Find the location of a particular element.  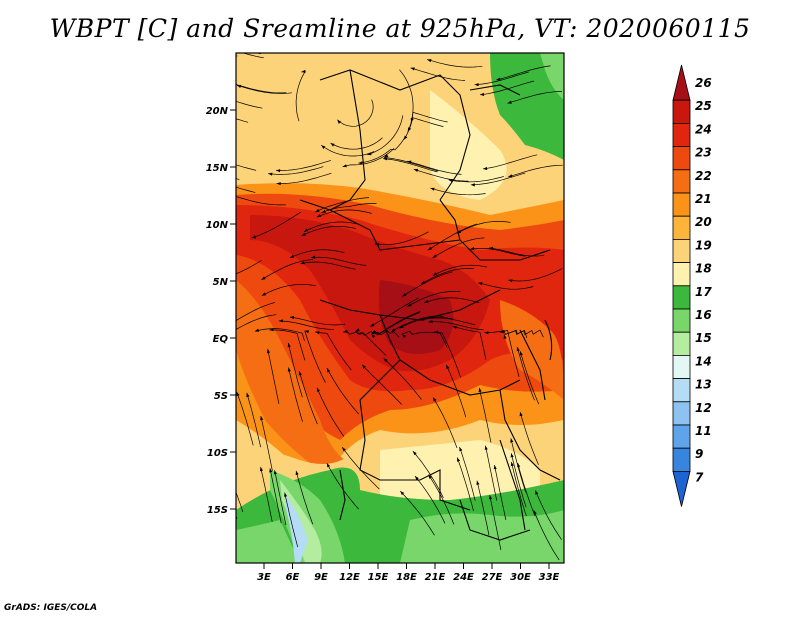

lon-tick-label: 12E is located at coordinates (349, 577).